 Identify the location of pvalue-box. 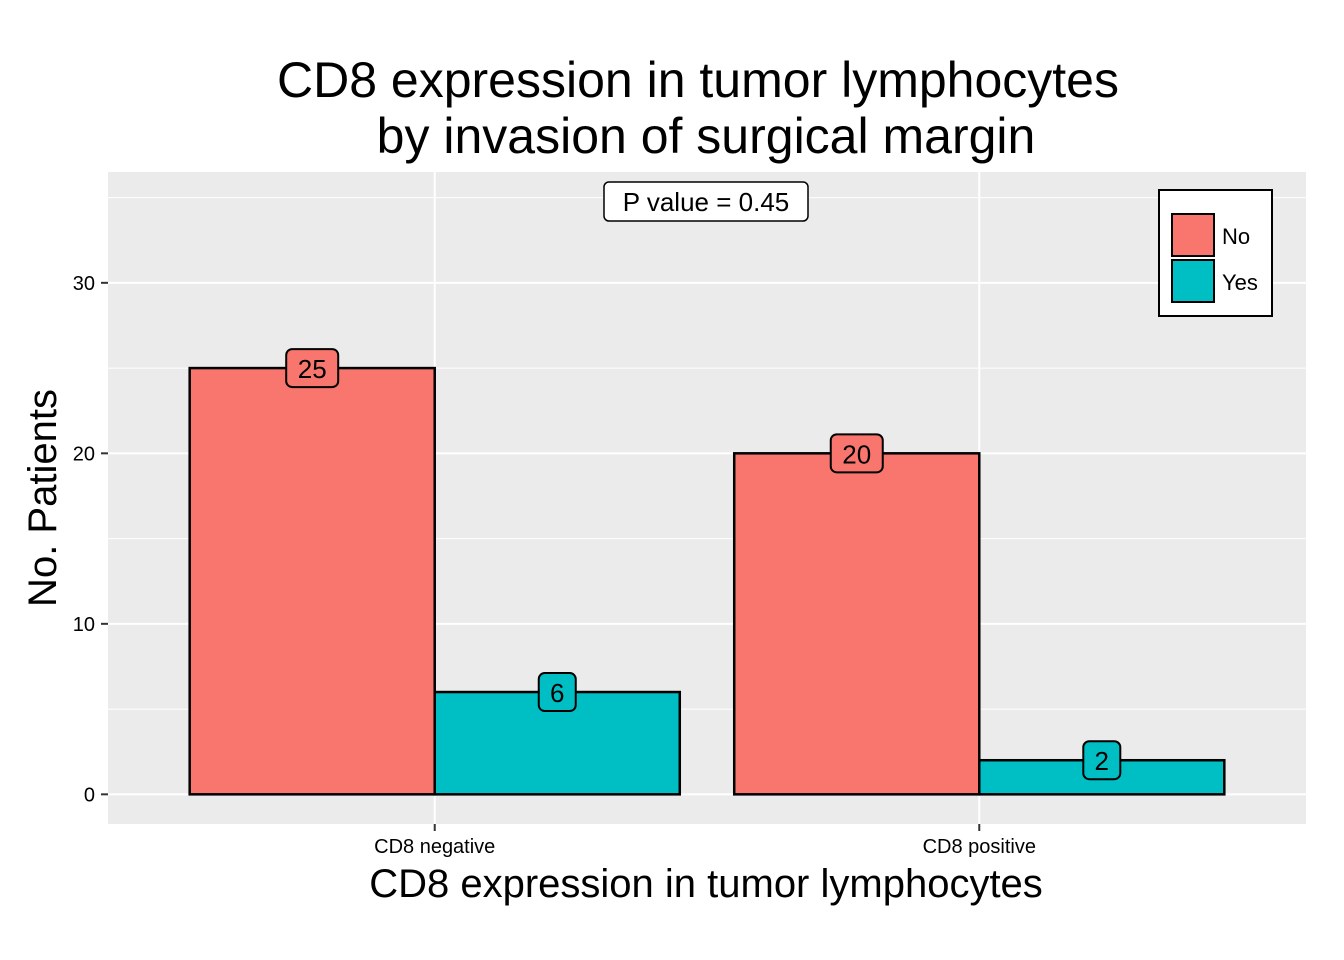
(706, 201).